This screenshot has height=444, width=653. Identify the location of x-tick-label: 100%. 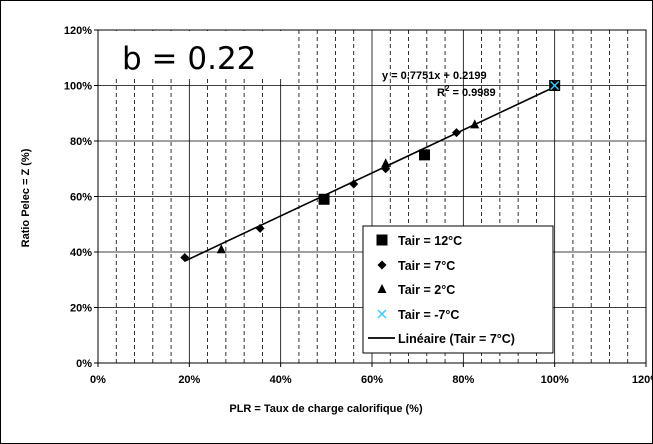
(555, 380).